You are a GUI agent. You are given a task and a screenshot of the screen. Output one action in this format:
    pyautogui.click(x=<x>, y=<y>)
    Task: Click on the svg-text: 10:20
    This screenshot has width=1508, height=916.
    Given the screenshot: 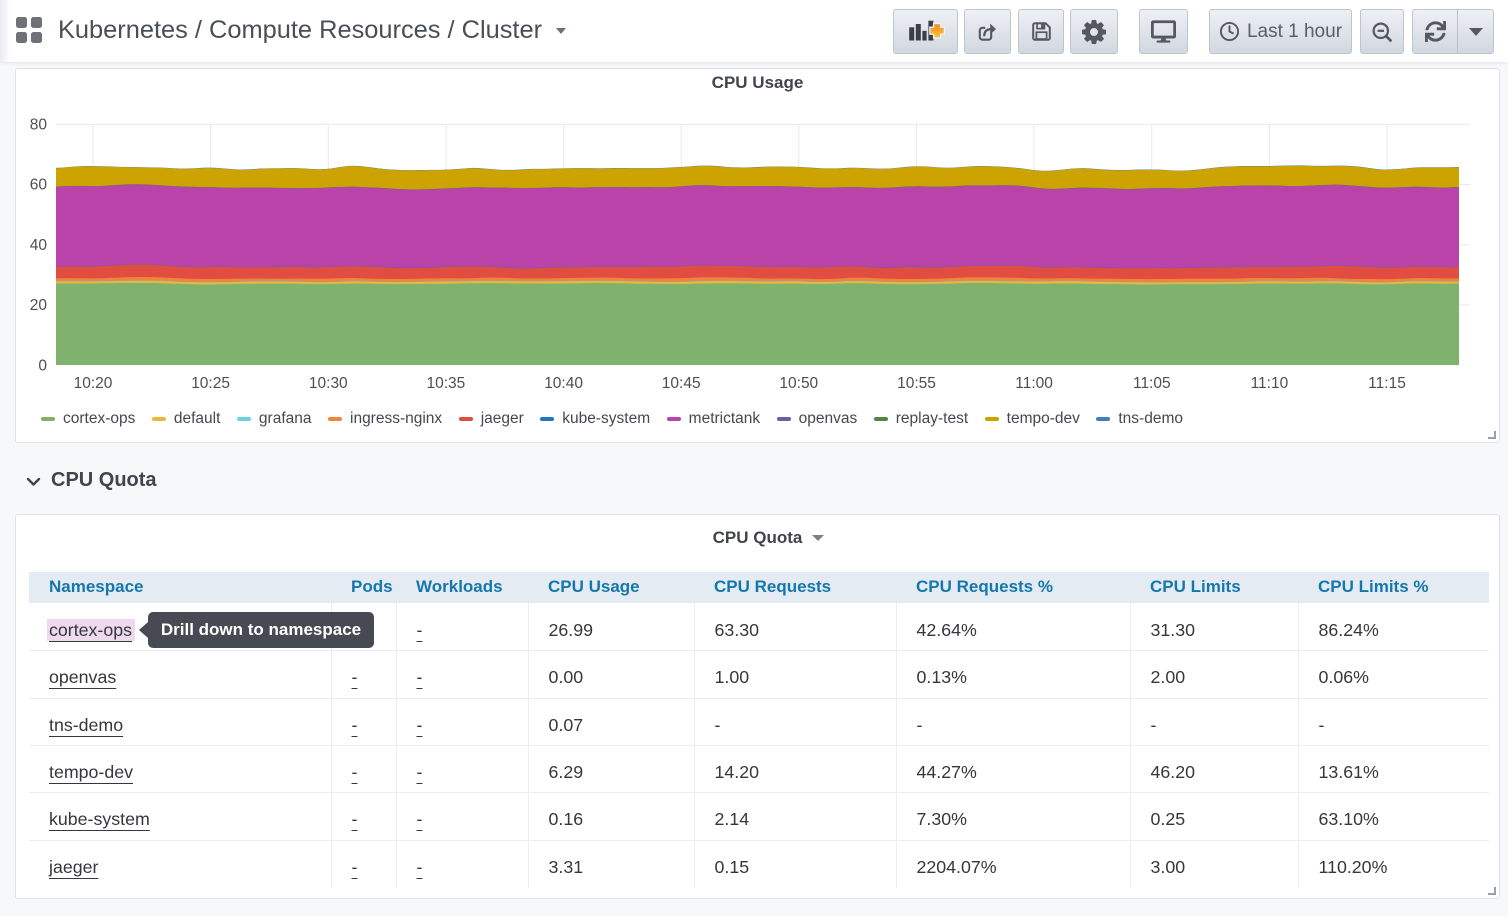 What is the action you would take?
    pyautogui.click(x=93, y=383)
    